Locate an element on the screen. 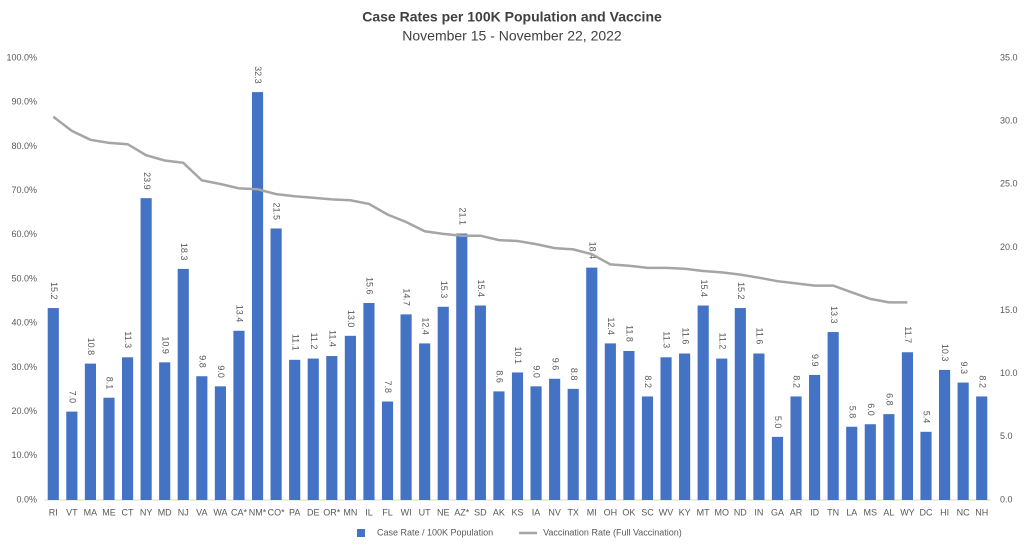 Image resolution: width=1024 pixels, height=548 pixels. y-tick-label: 20.0% is located at coordinates (24, 411).